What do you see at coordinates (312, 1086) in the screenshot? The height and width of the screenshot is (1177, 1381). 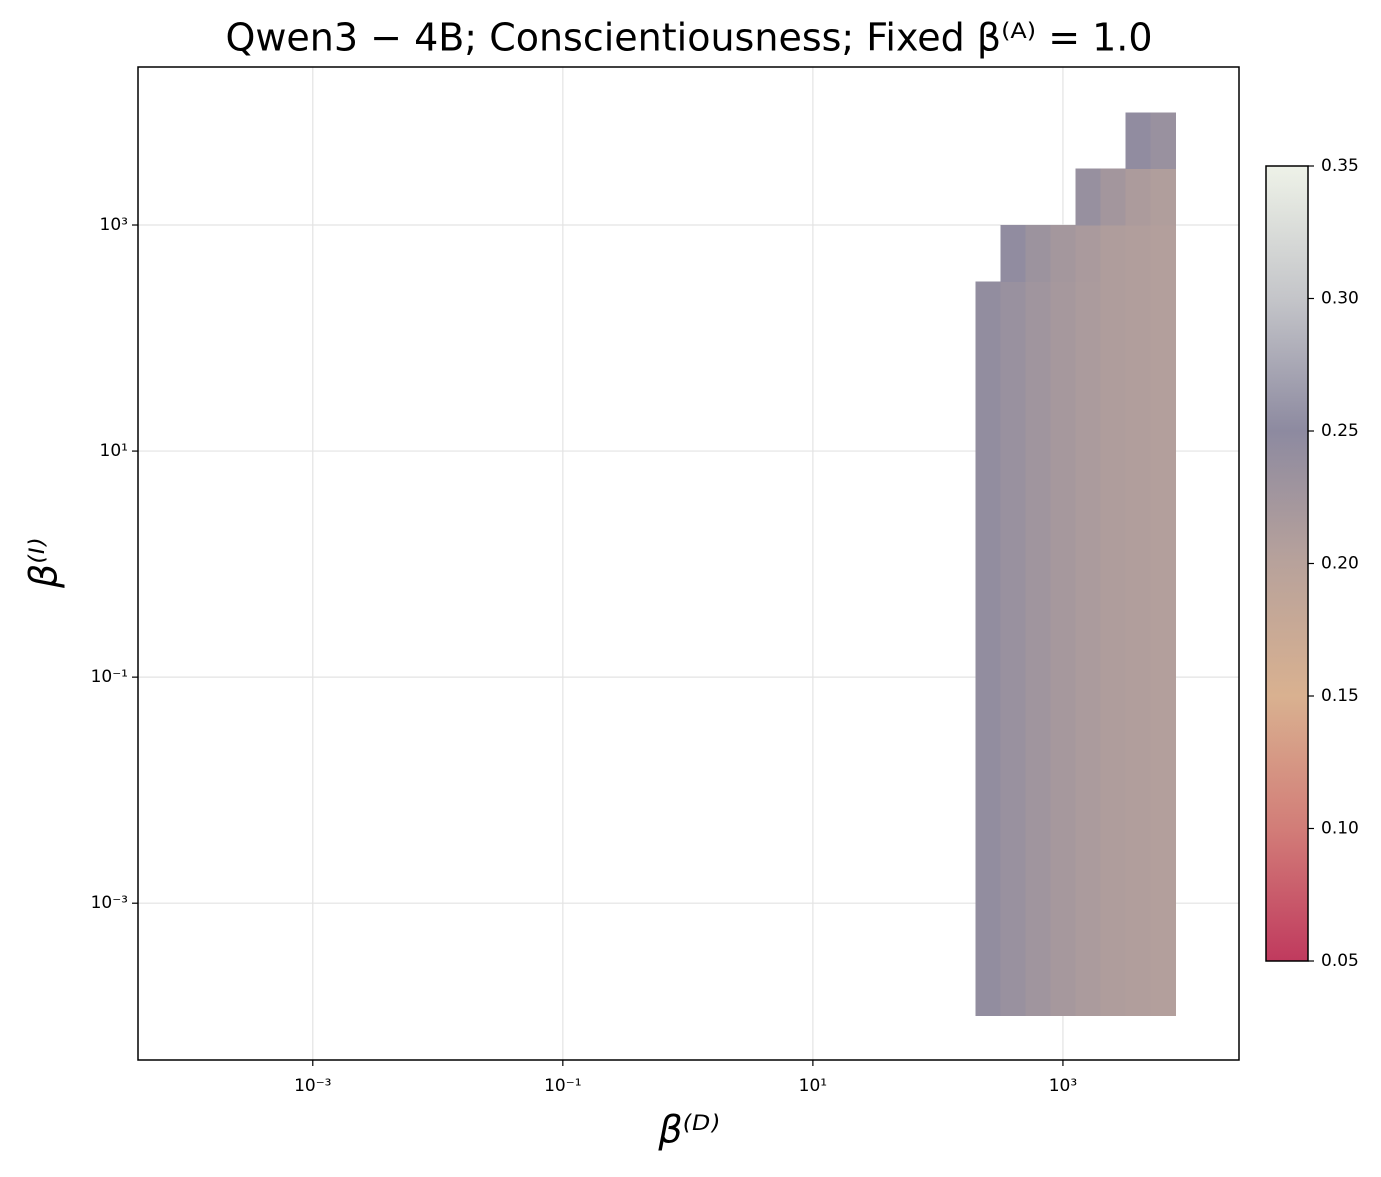 I see `x-tick-label: 10⁻³` at bounding box center [312, 1086].